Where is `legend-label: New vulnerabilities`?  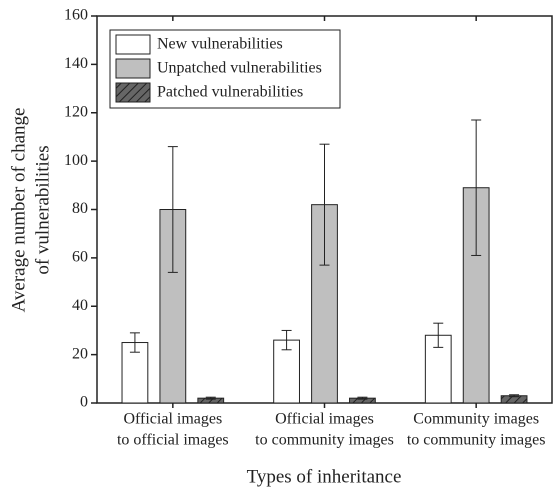 legend-label: New vulnerabilities is located at coordinates (220, 44).